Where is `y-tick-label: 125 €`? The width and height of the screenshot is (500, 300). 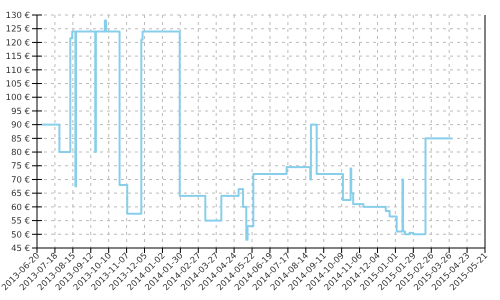
y-tick-label: 125 € is located at coordinates (18, 29).